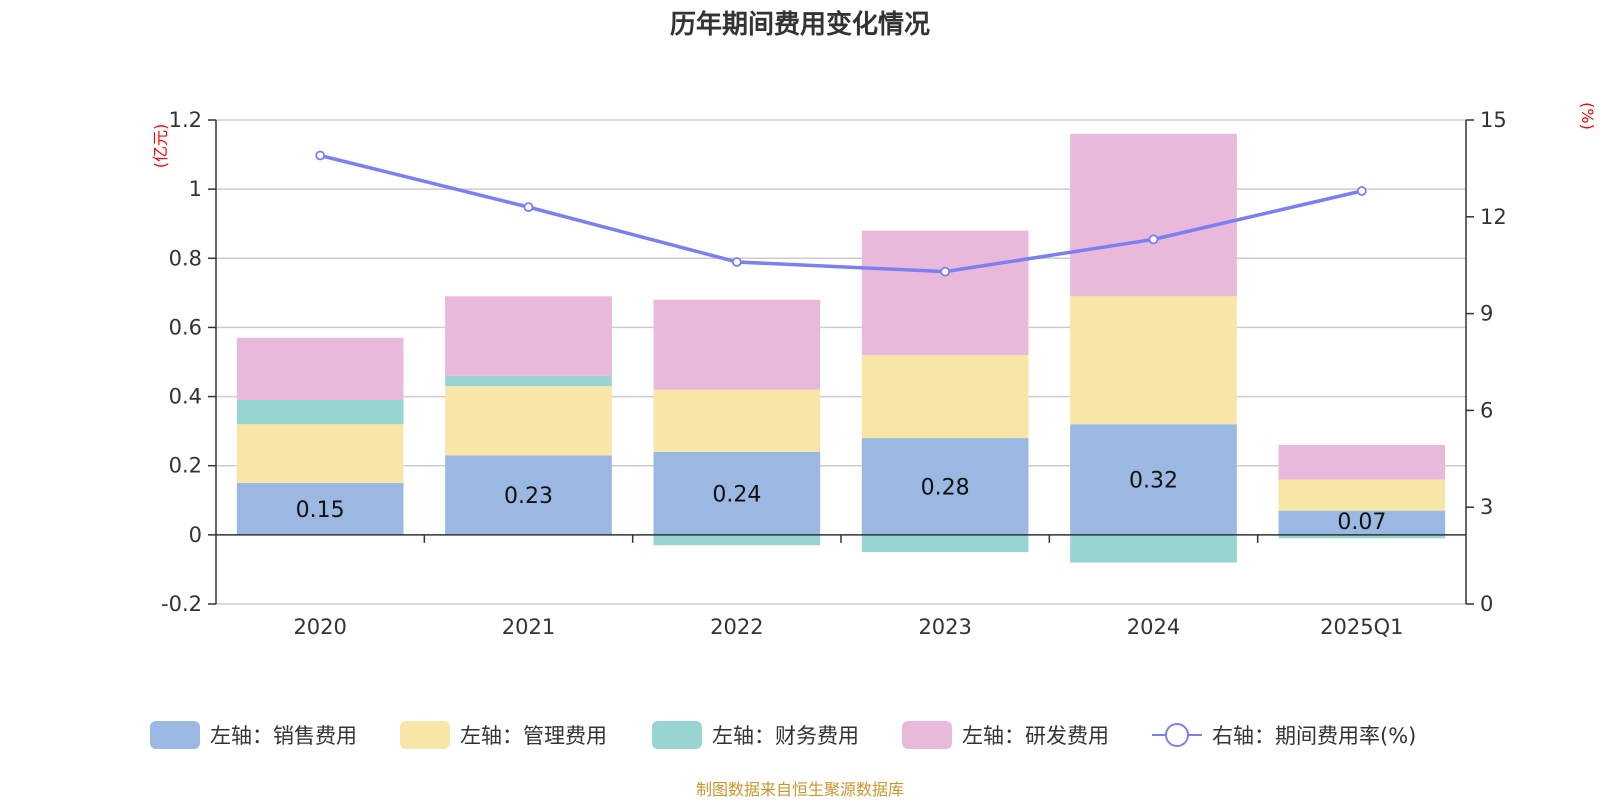 The width and height of the screenshot is (1600, 800). I want to click on rate-line, so click(841, 213).